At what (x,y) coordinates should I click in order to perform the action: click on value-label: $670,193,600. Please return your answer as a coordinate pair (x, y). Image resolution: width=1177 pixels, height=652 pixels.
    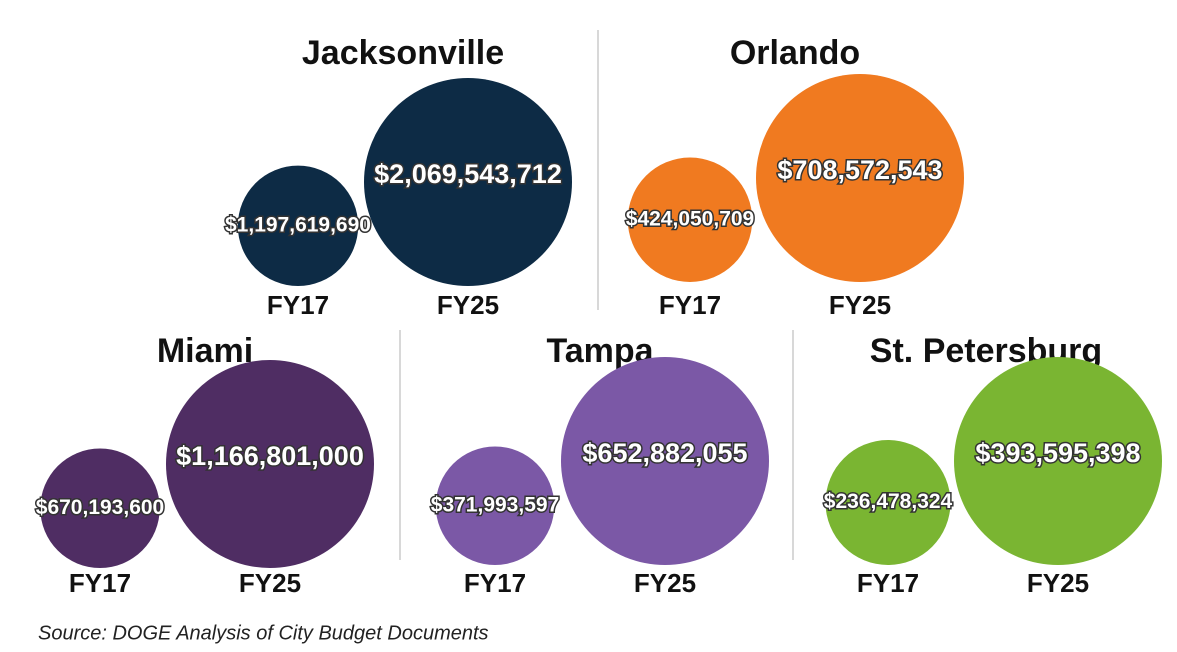
    Looking at the image, I should click on (100, 507).